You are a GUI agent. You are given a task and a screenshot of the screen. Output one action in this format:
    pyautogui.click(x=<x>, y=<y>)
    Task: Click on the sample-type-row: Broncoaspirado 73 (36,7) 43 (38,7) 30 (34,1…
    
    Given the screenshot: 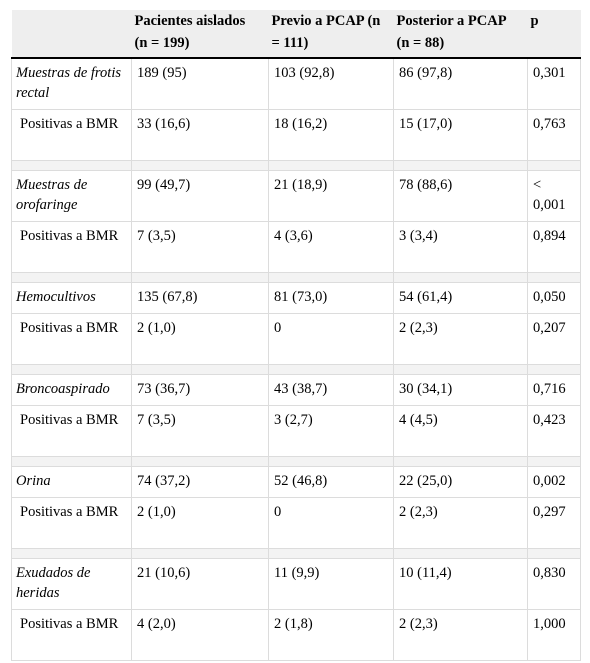 What is the action you would take?
    pyautogui.click(x=296, y=390)
    